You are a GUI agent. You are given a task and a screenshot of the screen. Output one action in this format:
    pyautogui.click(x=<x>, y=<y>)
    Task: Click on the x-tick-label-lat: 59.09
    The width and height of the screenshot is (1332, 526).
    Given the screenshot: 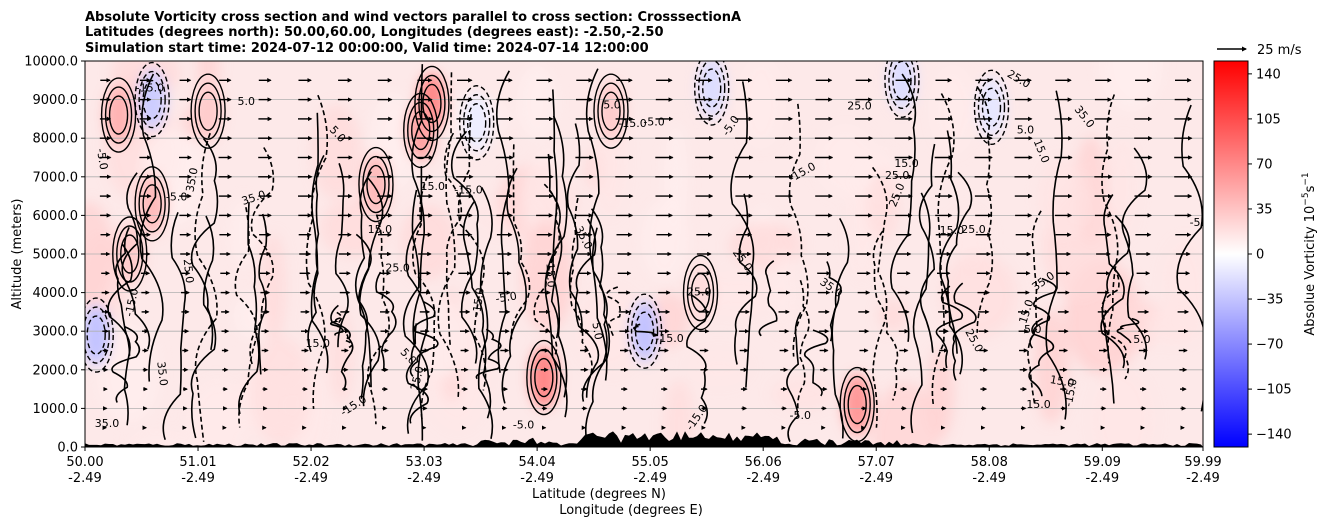 What is the action you would take?
    pyautogui.click(x=1102, y=462)
    